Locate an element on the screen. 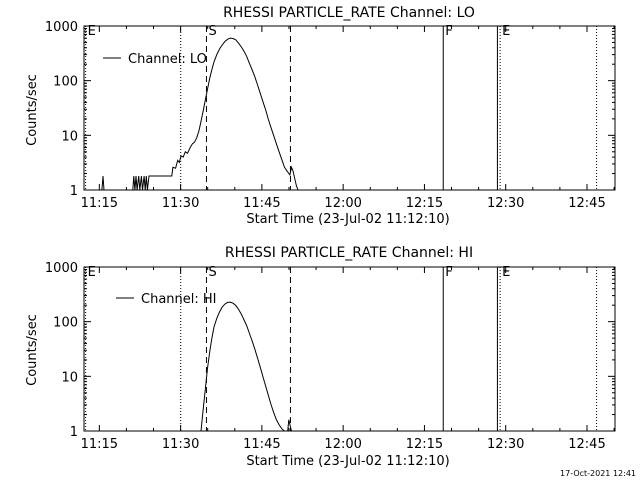 Image resolution: width=640 pixels, height=480 pixels. chart-title: RHESSI PARTICLE_RATE Channel: LO is located at coordinates (349, 13).